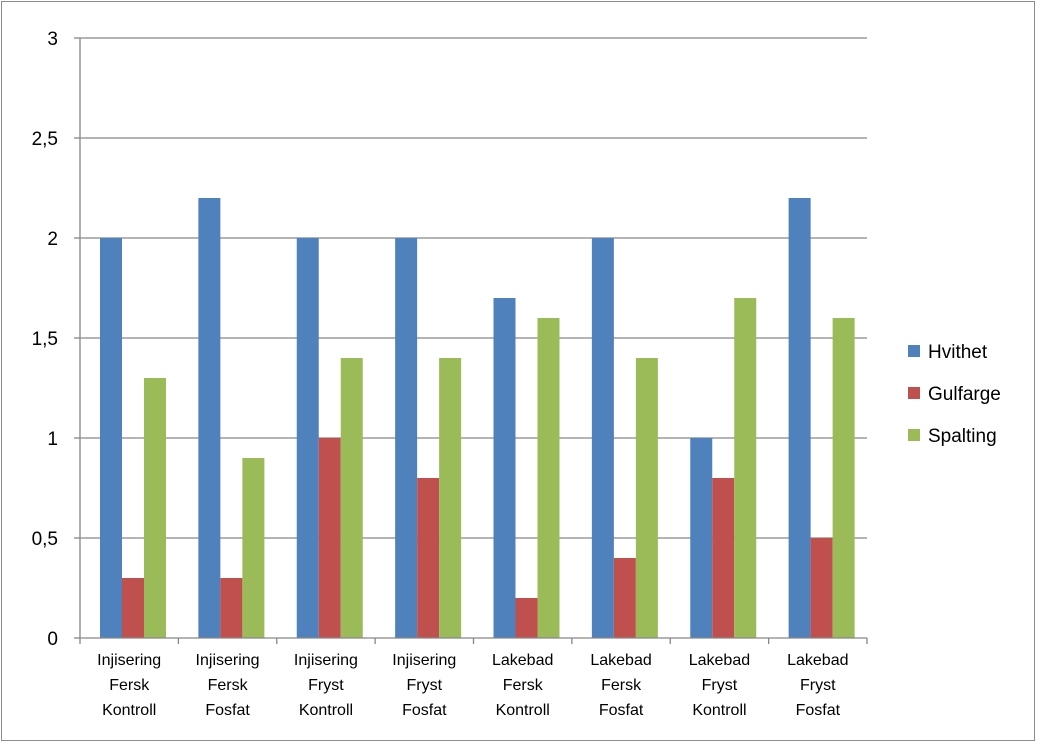 The height and width of the screenshot is (744, 1038). What do you see at coordinates (45, 339) in the screenshot?
I see `y-tick-label: 1,5` at bounding box center [45, 339].